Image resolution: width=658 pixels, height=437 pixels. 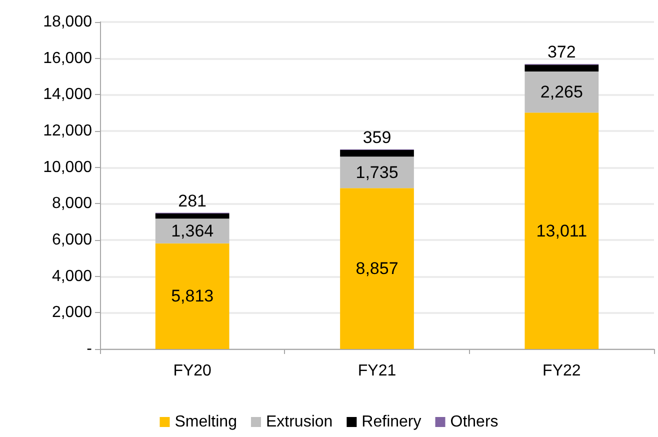 I want to click on data-label: 1,735, so click(x=377, y=172).